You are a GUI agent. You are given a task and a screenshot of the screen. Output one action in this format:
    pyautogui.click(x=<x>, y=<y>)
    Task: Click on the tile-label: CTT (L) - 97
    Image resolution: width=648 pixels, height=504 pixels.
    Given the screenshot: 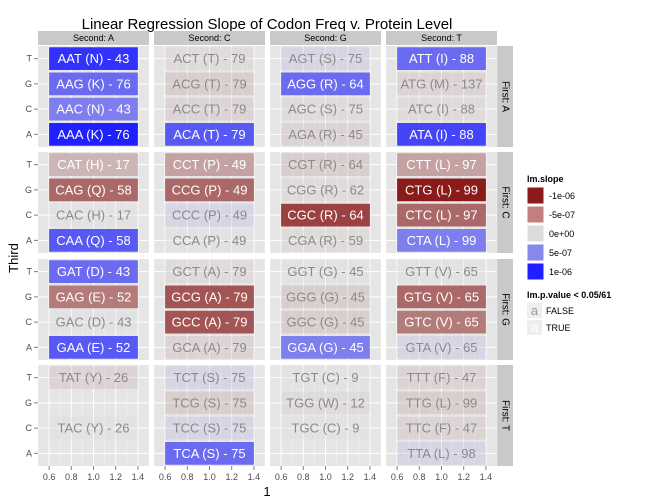 What is the action you would take?
    pyautogui.click(x=441, y=164)
    